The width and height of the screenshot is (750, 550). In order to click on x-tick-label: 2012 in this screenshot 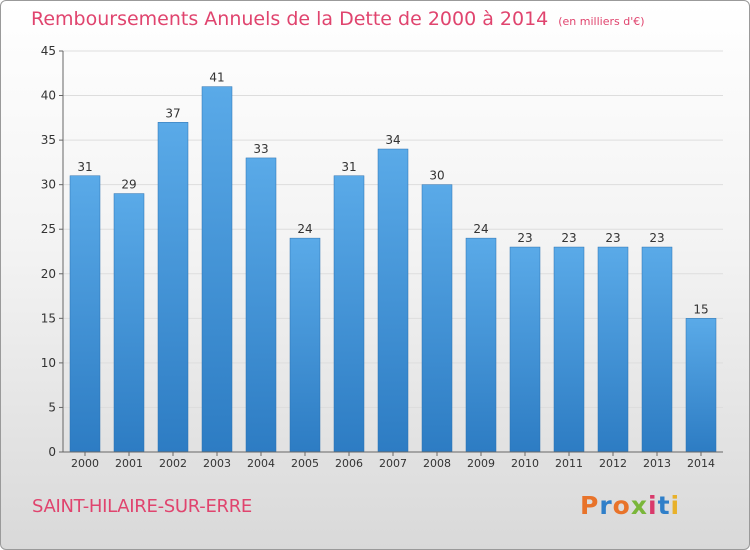, I will do `click(613, 463)`.